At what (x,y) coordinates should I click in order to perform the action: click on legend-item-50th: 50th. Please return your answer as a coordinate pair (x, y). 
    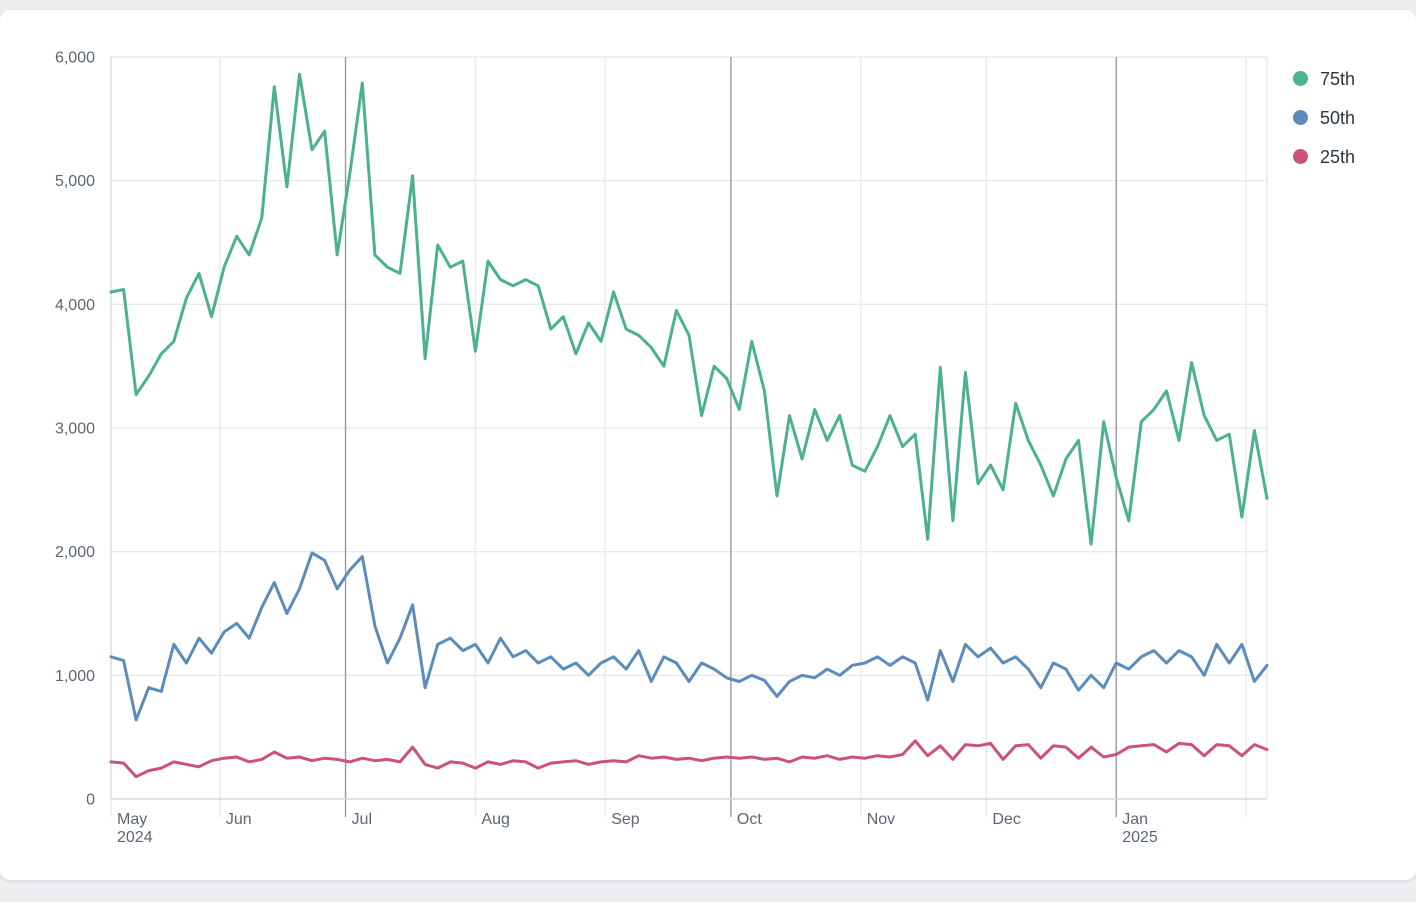
    Looking at the image, I should click on (1324, 117).